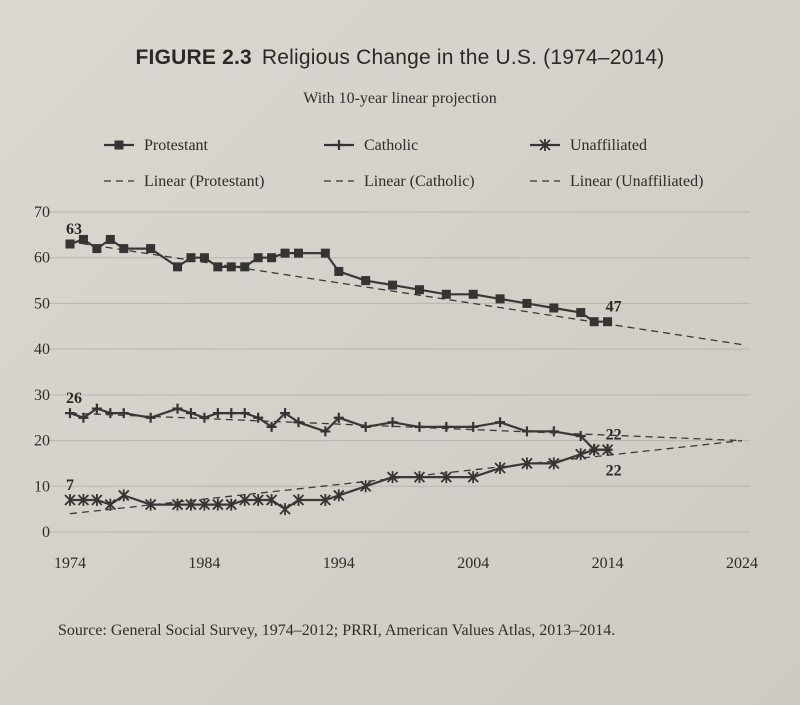 The width and height of the screenshot is (800, 705). What do you see at coordinates (742, 563) in the screenshot?
I see `x-tick-label-2024: 2024` at bounding box center [742, 563].